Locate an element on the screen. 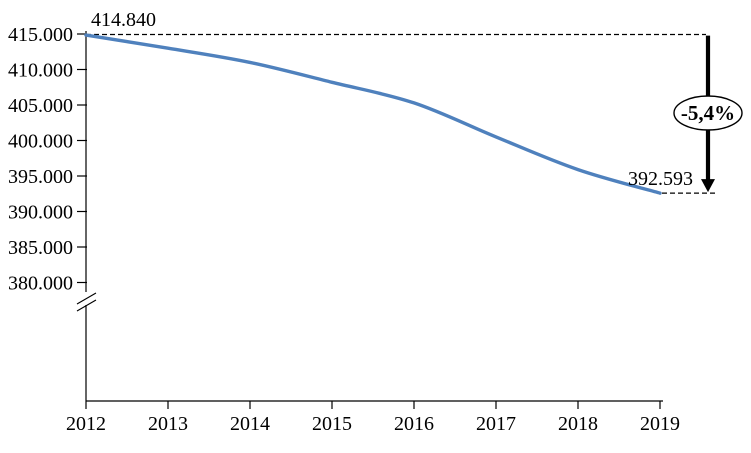 The image size is (751, 453). x-tick-label: 2014 is located at coordinates (250, 424).